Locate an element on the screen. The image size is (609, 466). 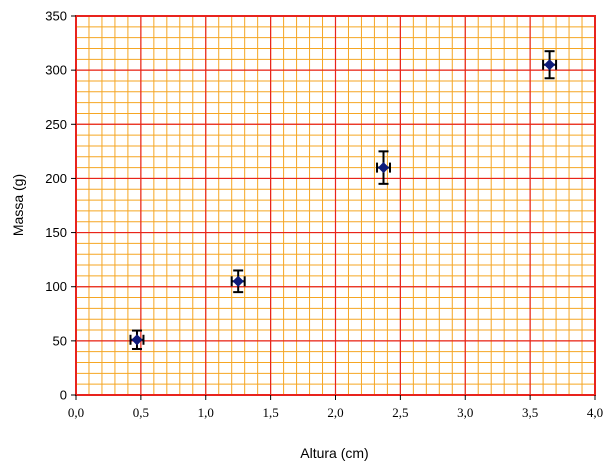
x-tick-label: 0,0 is located at coordinates (76, 412).